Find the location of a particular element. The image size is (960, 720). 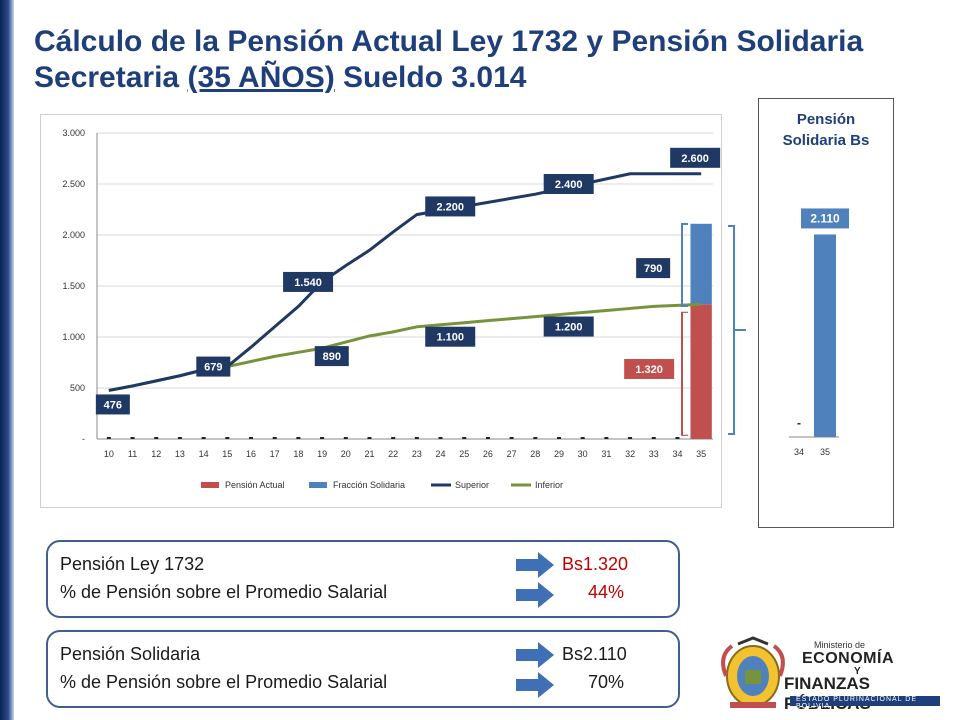

y-tick-label: 1.000 is located at coordinates (73, 337).